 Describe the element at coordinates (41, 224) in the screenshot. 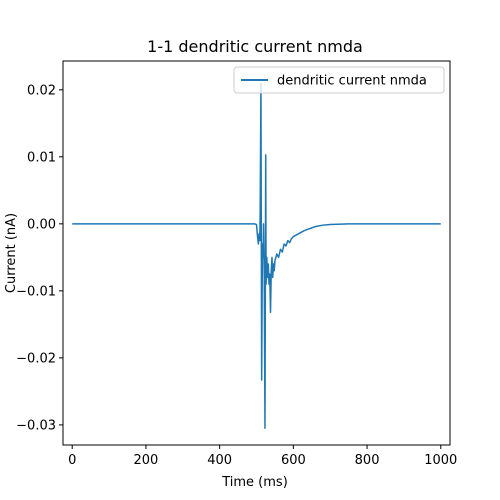

I see `y-tick-label: 0.00` at that location.